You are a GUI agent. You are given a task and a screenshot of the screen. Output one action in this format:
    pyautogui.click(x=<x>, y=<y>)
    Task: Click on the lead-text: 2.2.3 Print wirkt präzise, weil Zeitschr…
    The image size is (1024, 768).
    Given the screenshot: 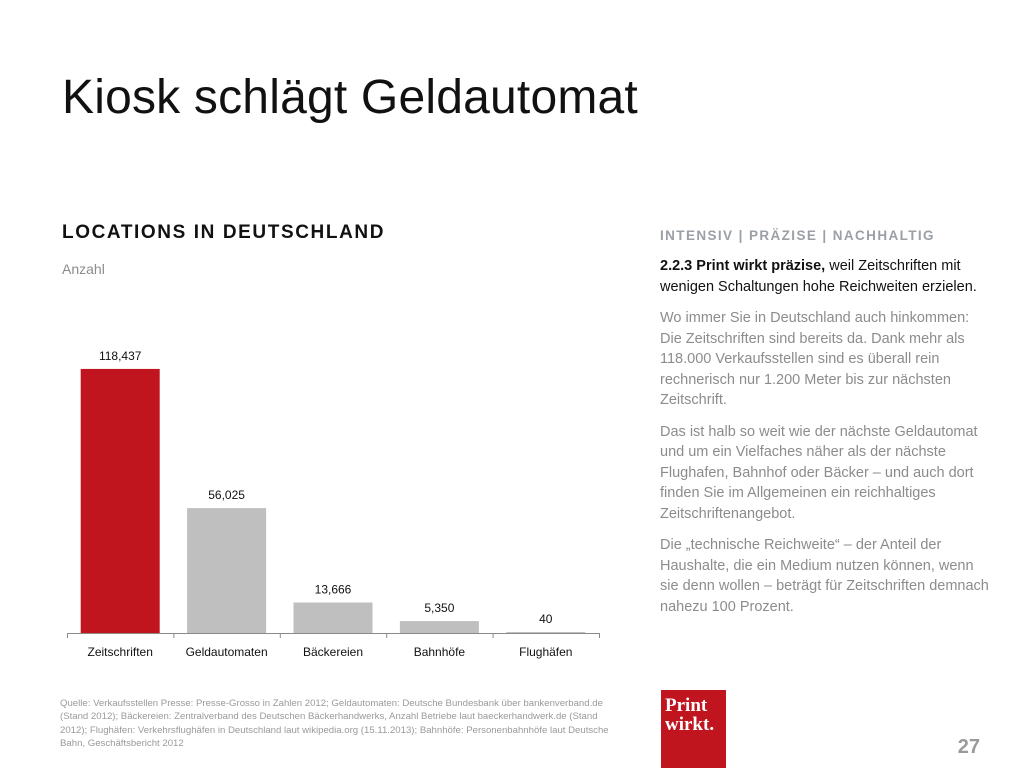 What is the action you would take?
    pyautogui.click(x=835, y=276)
    